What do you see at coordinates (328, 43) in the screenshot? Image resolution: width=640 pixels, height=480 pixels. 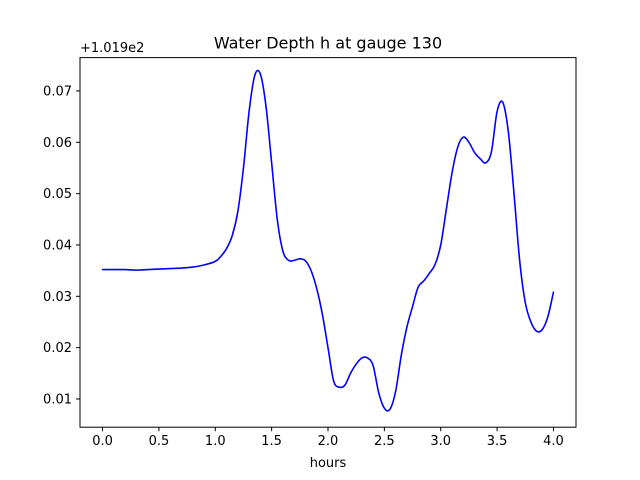 I see `chart-title: Water Depth h at gauge 130` at bounding box center [328, 43].